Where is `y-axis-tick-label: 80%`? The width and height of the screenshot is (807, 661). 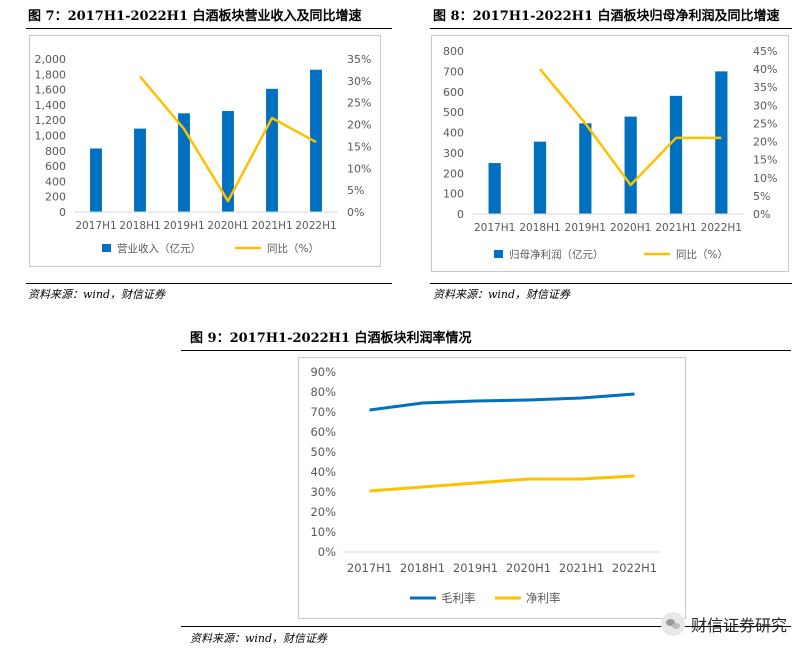
y-axis-tick-label: 80% is located at coordinates (323, 392).